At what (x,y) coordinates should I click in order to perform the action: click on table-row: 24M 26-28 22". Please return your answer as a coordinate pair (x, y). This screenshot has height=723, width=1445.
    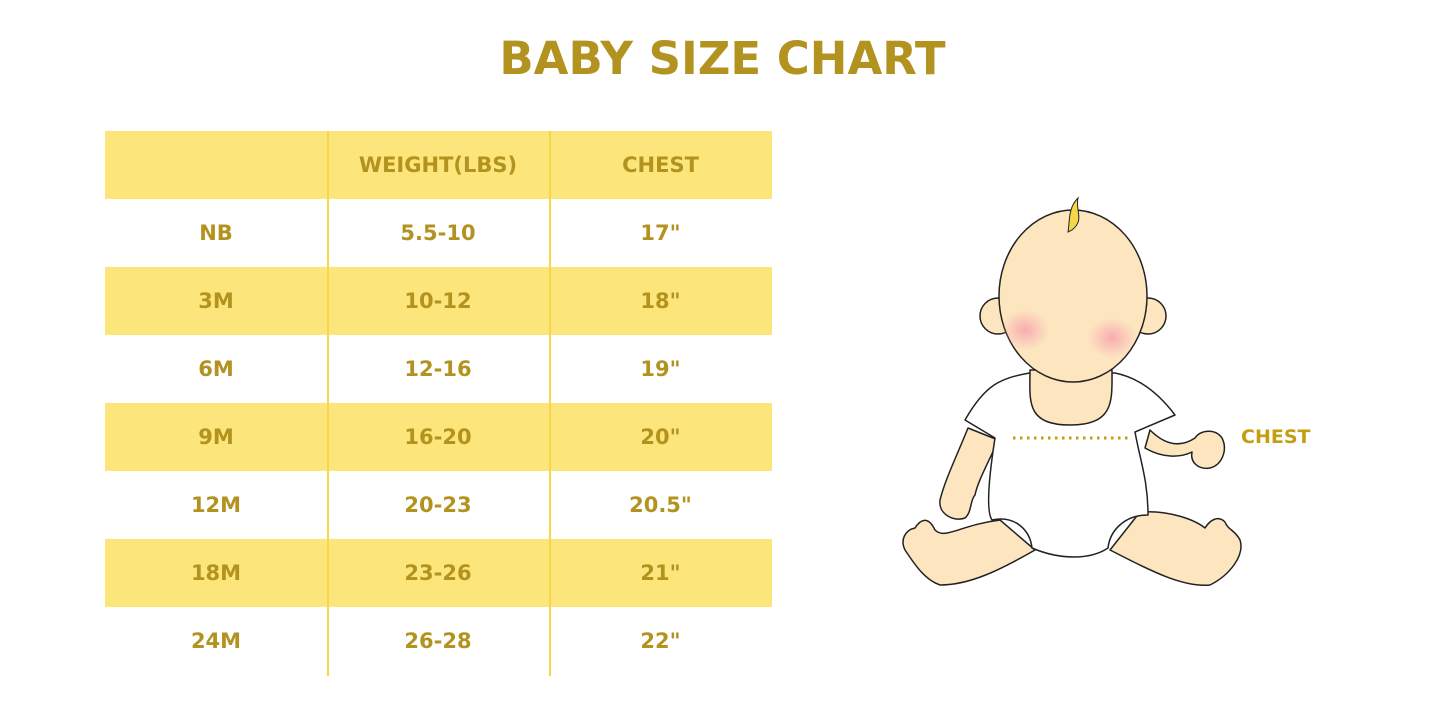
    Looking at the image, I should click on (438, 641).